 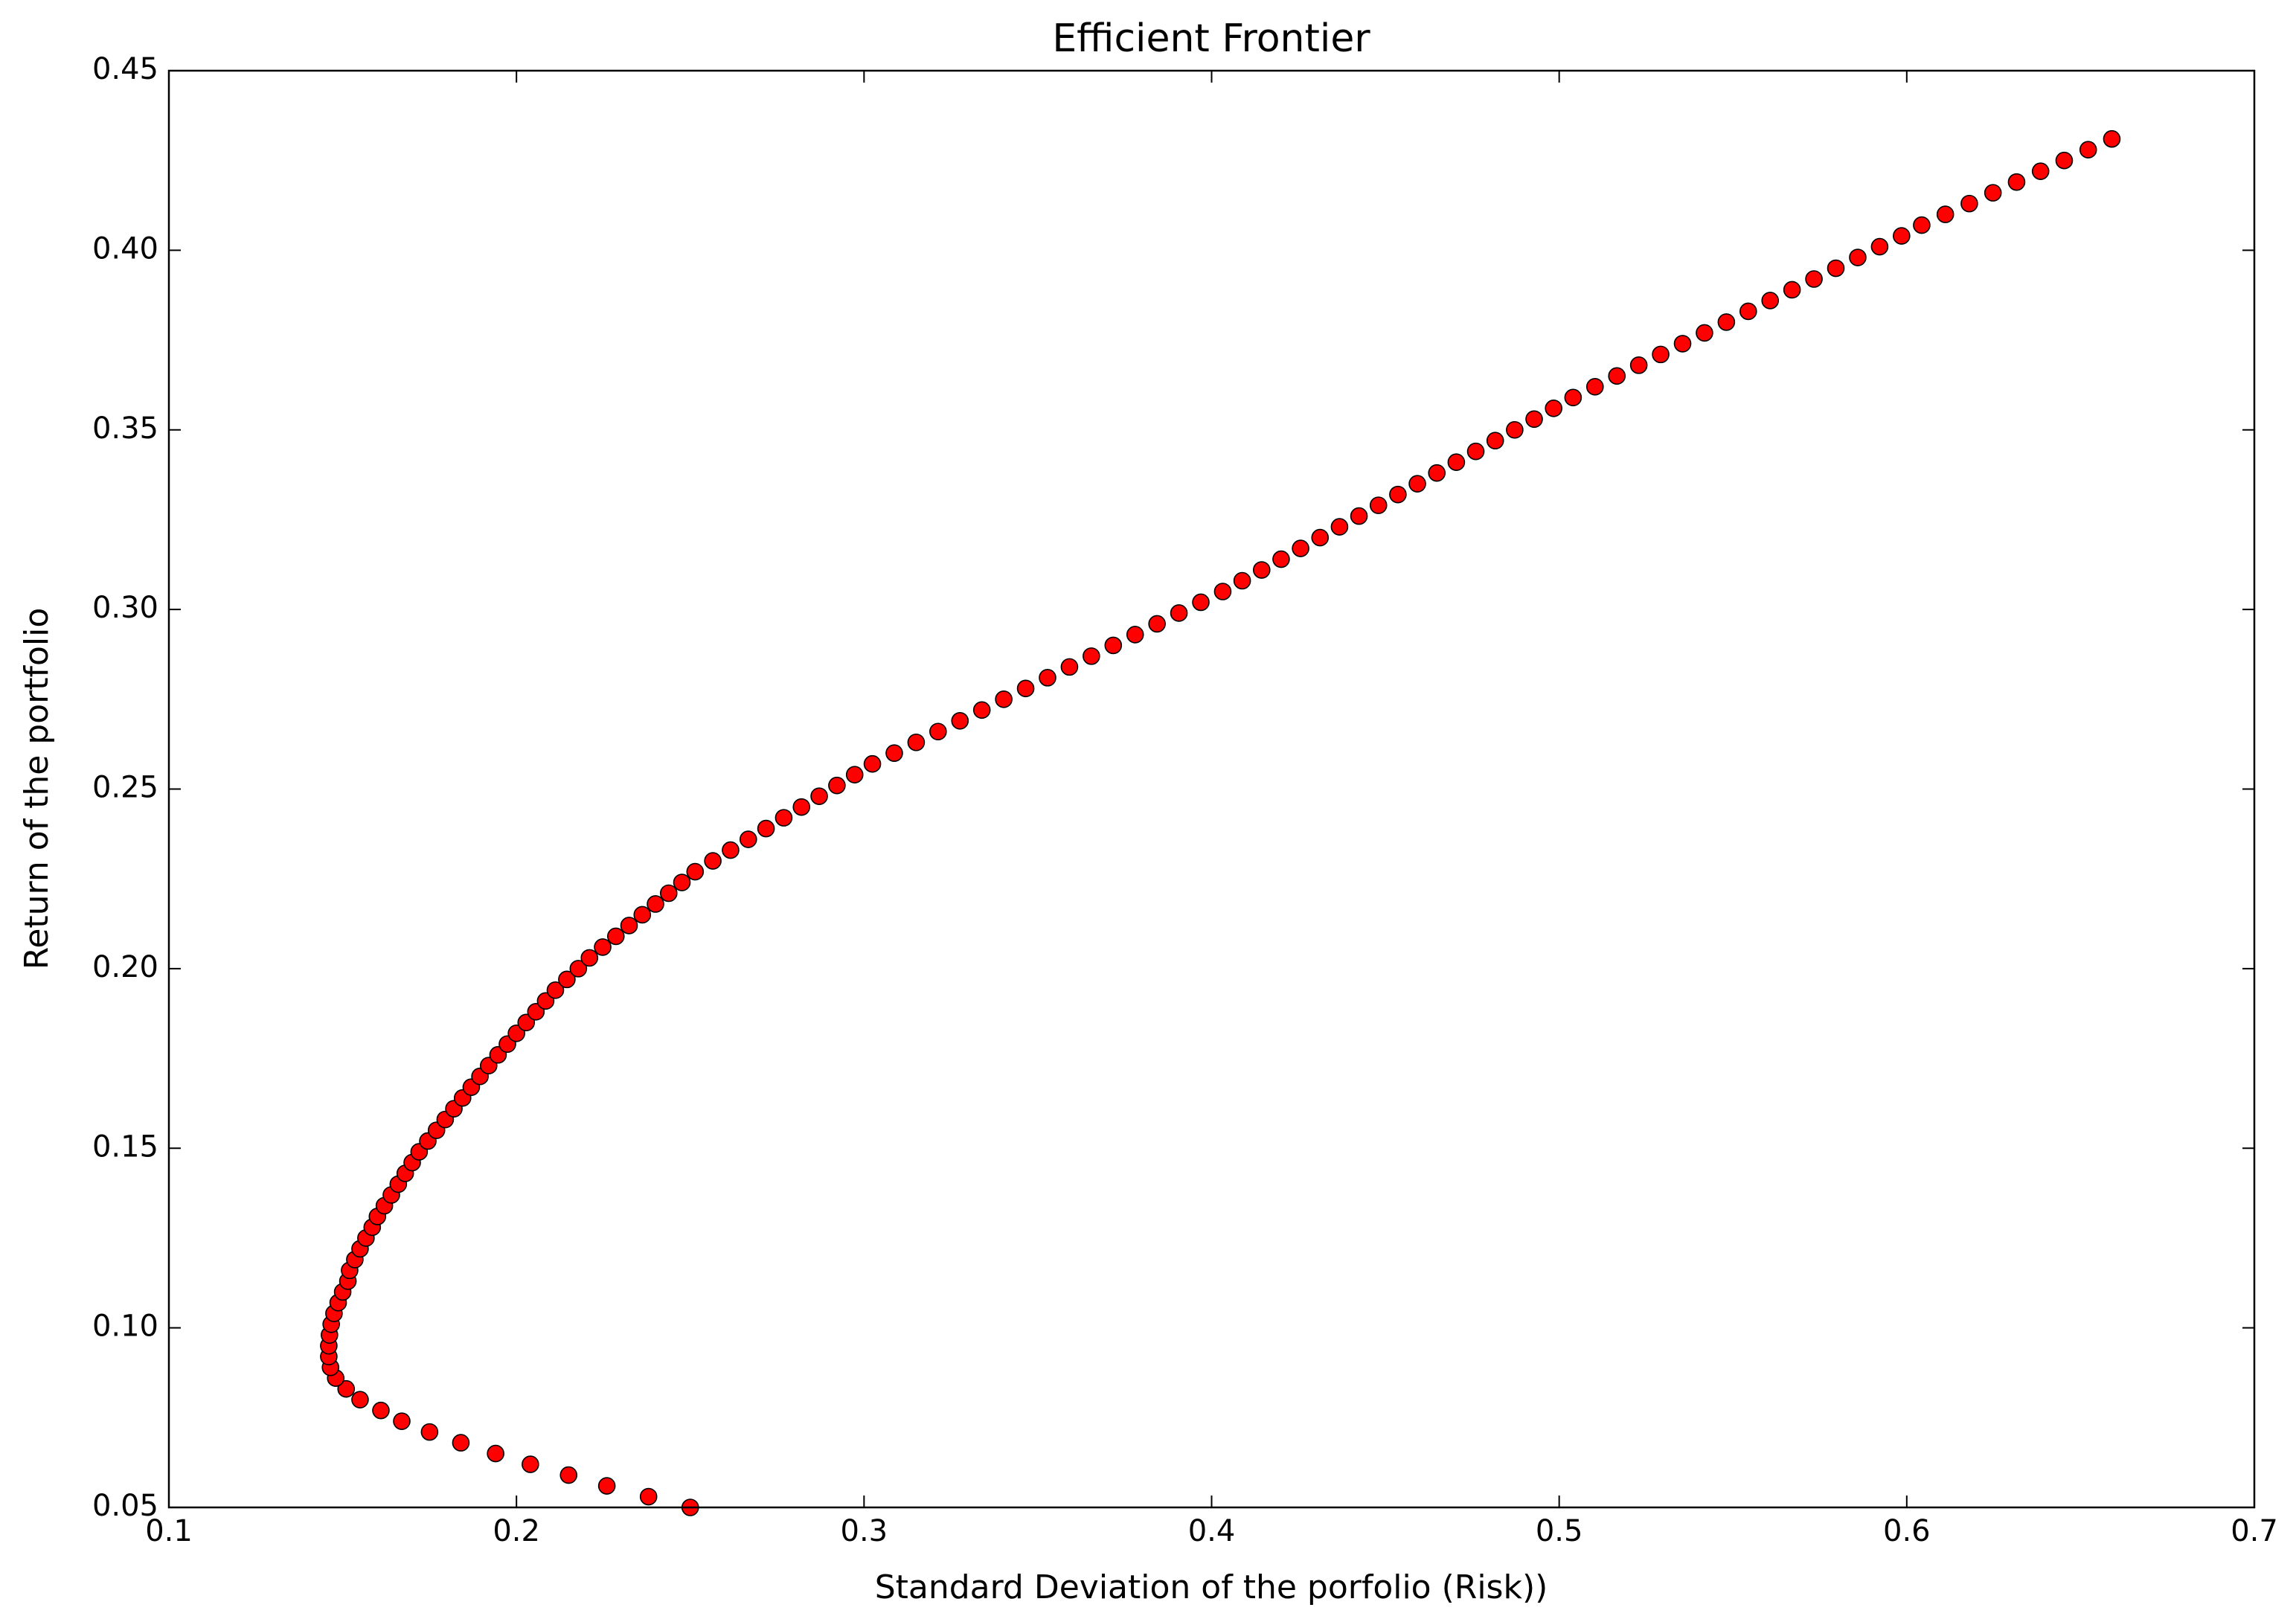 I want to click on y-tick-label: 0.20, so click(x=125, y=967).